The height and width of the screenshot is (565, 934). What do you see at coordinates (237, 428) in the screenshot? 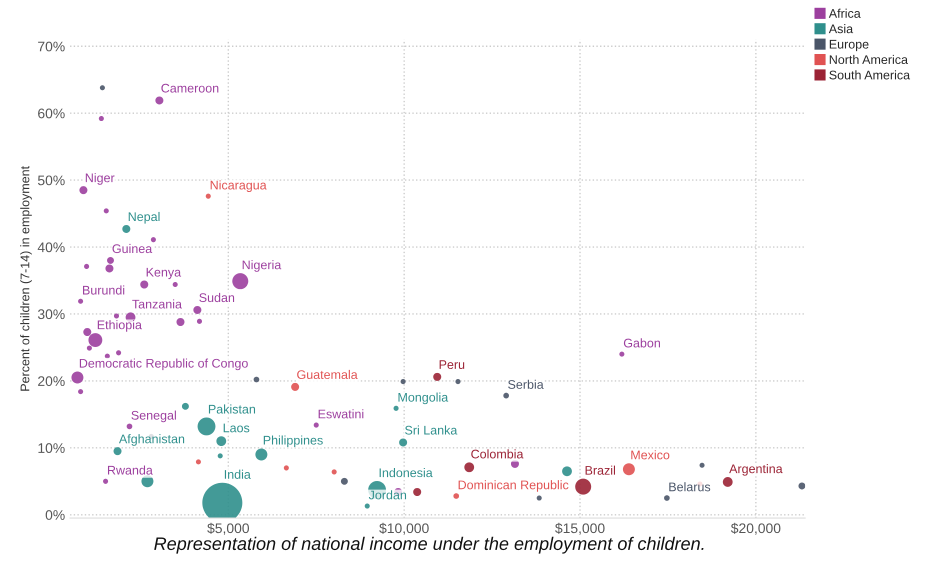
I see `data-label: Laos` at bounding box center [237, 428].